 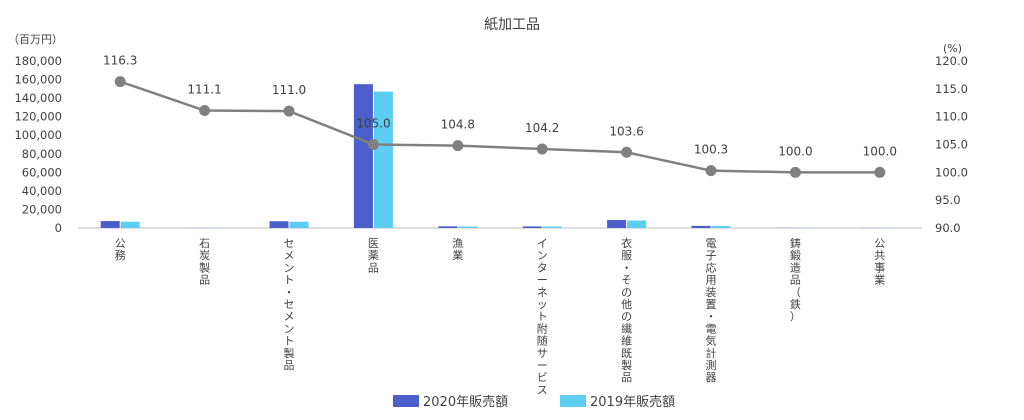 What do you see at coordinates (204, 90) in the screenshot?
I see `growth-rate-data-label: 111.1` at bounding box center [204, 90].